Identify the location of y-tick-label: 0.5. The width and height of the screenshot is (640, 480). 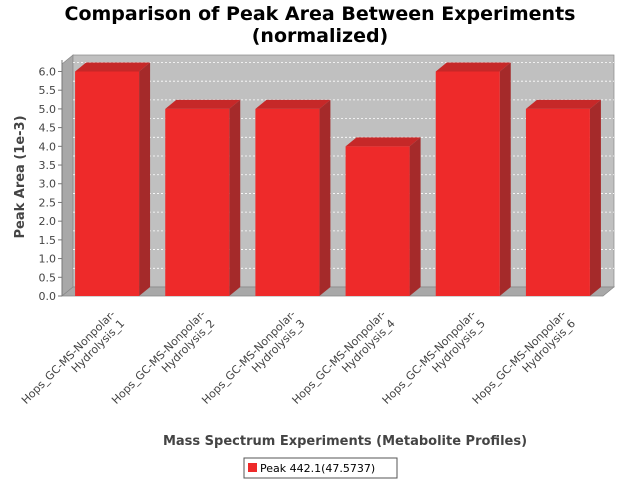
(48, 277).